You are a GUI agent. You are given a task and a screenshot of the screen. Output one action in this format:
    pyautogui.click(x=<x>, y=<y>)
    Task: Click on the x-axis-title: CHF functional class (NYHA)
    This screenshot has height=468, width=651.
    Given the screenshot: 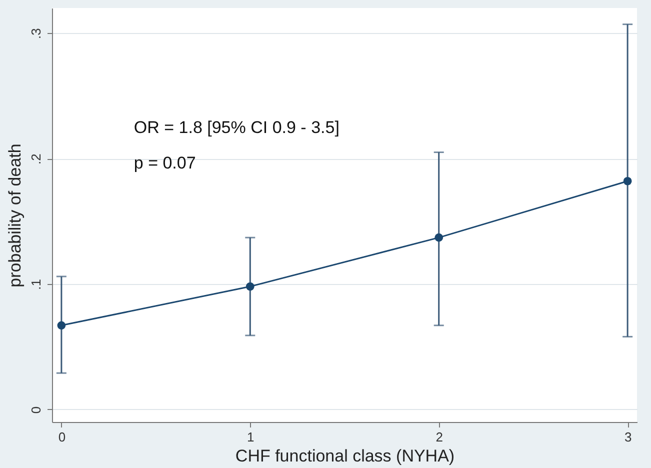 What is the action you would take?
    pyautogui.click(x=345, y=456)
    